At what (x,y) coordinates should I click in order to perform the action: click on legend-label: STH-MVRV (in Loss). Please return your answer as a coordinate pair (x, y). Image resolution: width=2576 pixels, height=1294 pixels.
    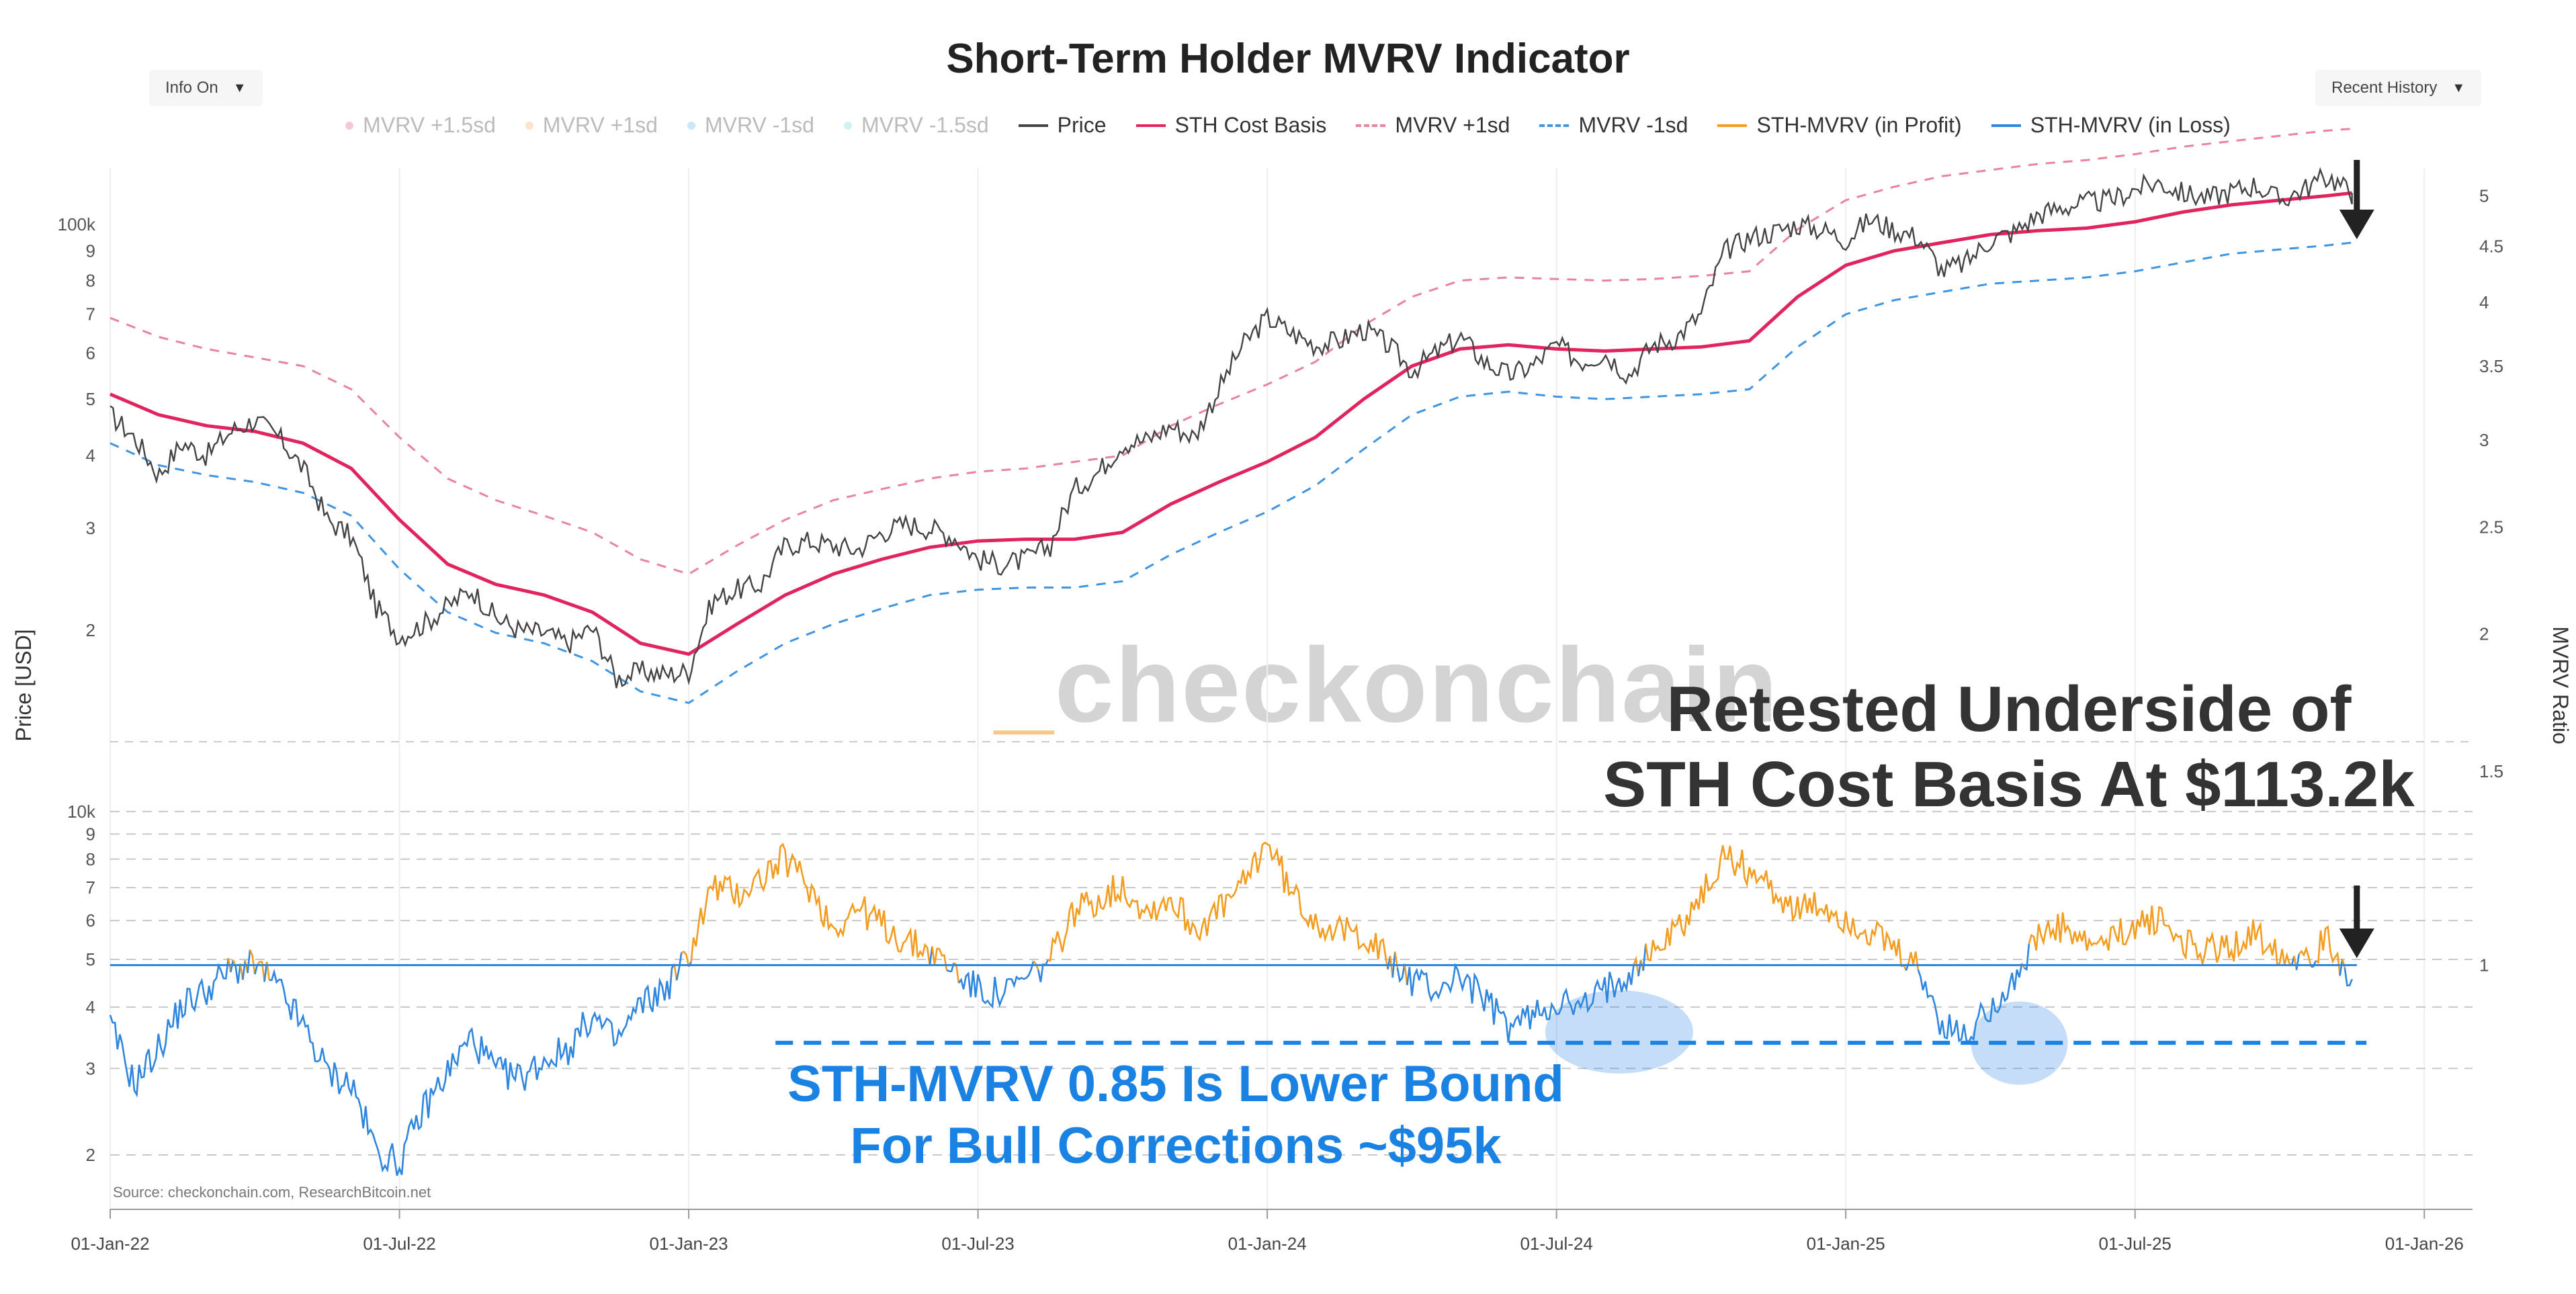
    Looking at the image, I should click on (2130, 125).